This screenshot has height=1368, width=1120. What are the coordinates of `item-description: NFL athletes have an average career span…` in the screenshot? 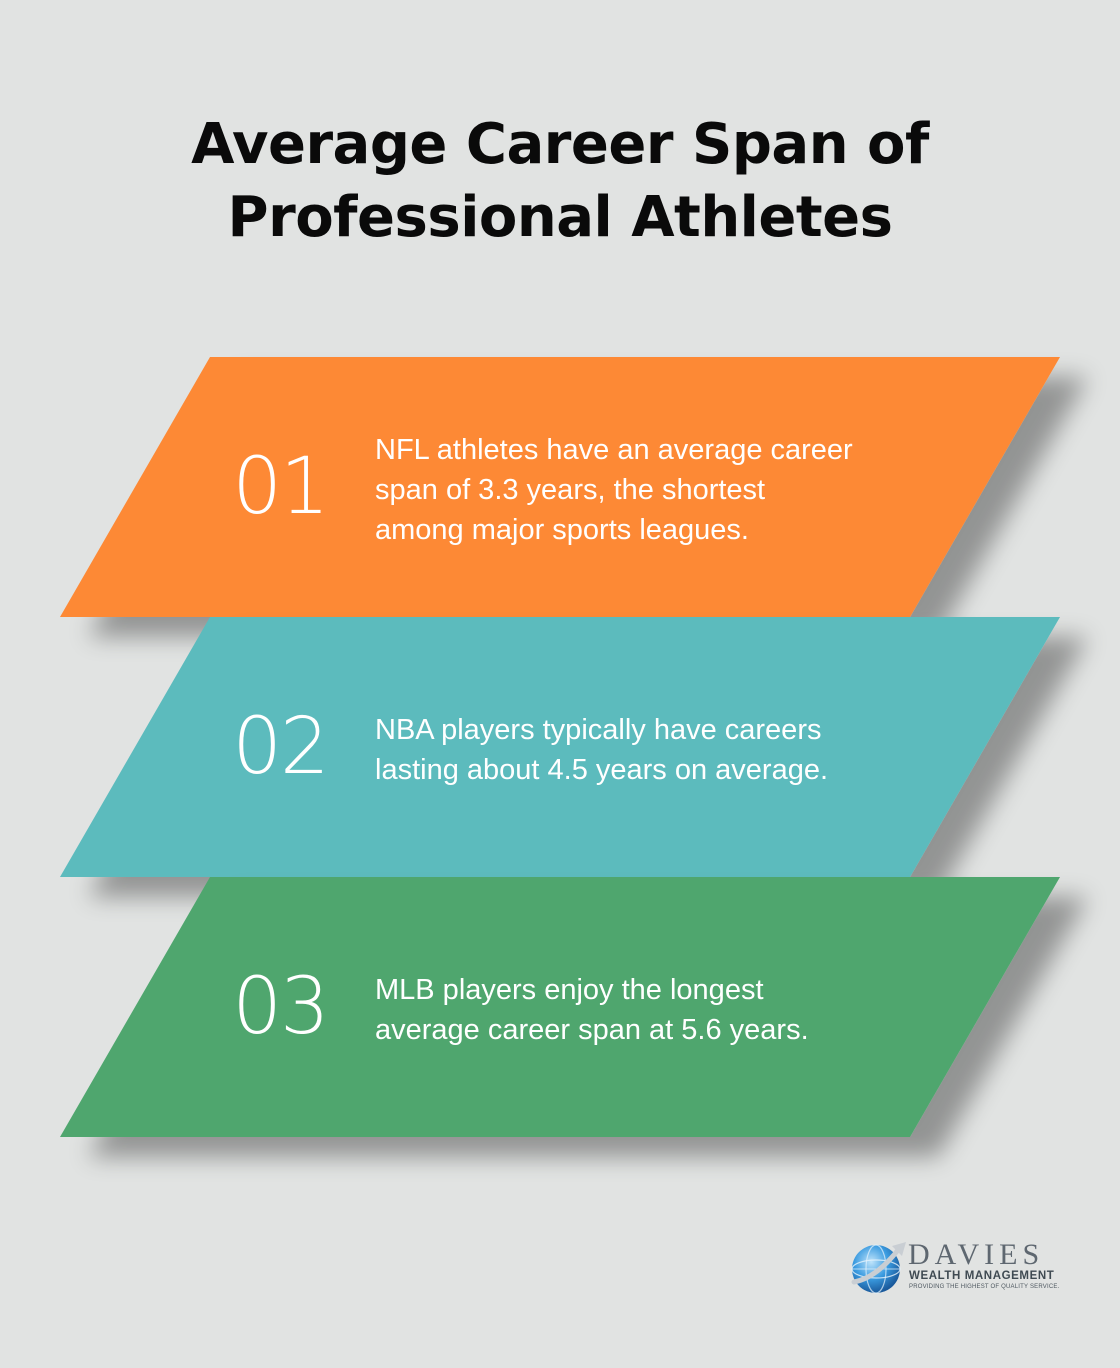 It's located at (645, 490).